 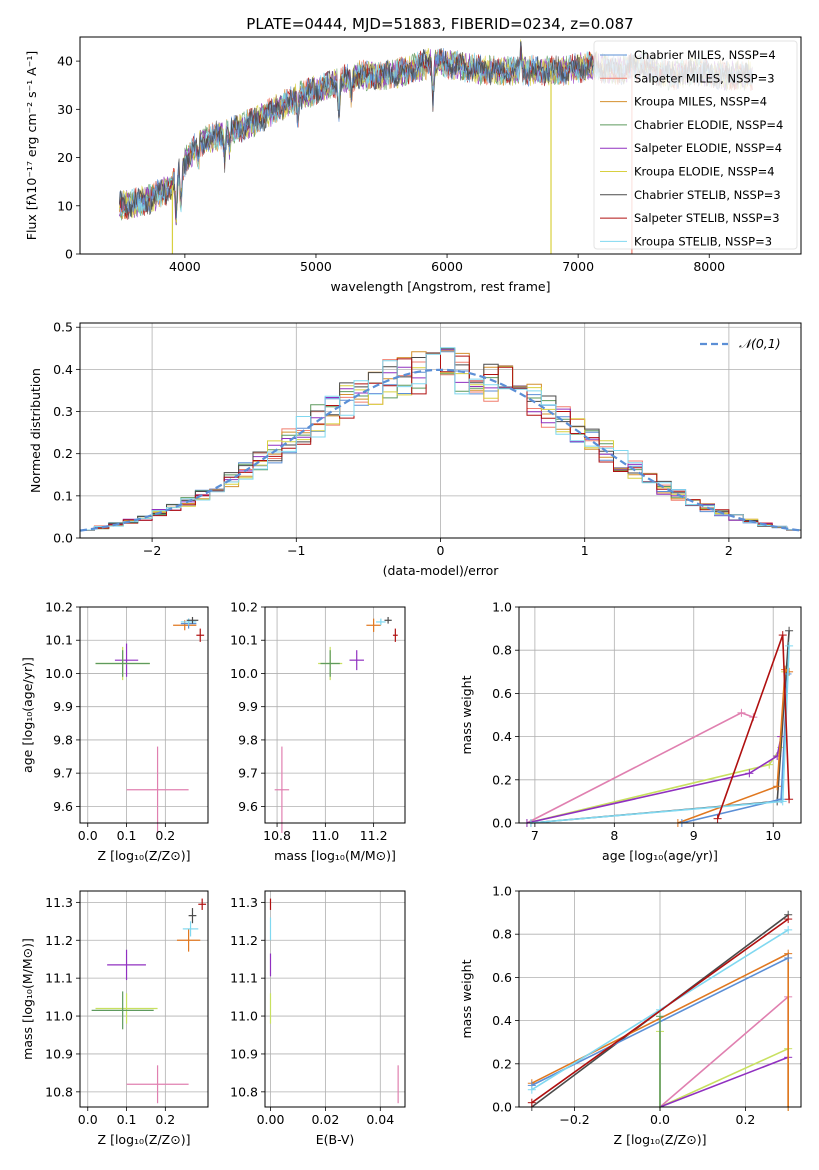 What do you see at coordinates (185, 266) in the screenshot?
I see `x-tick-label: 4000` at bounding box center [185, 266].